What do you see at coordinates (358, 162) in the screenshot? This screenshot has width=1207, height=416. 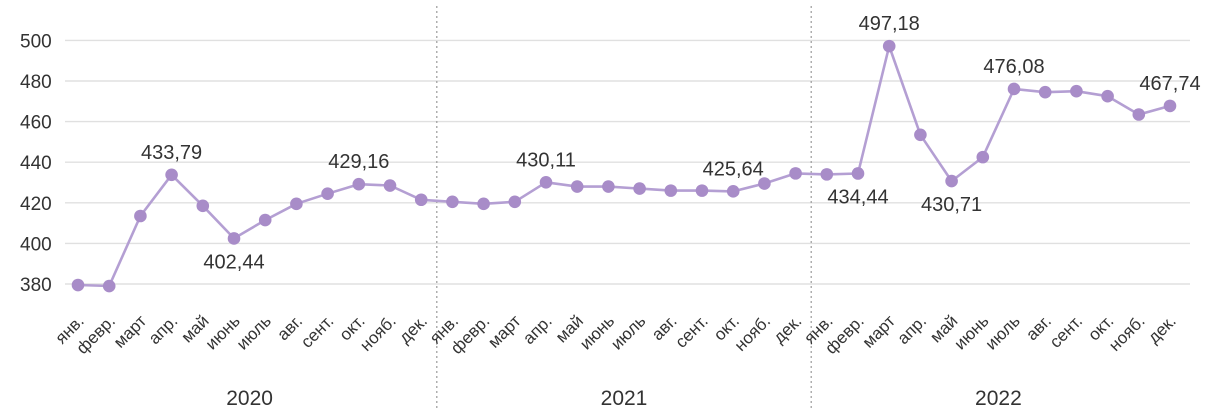 I see `data-label: 429,16` at bounding box center [358, 162].